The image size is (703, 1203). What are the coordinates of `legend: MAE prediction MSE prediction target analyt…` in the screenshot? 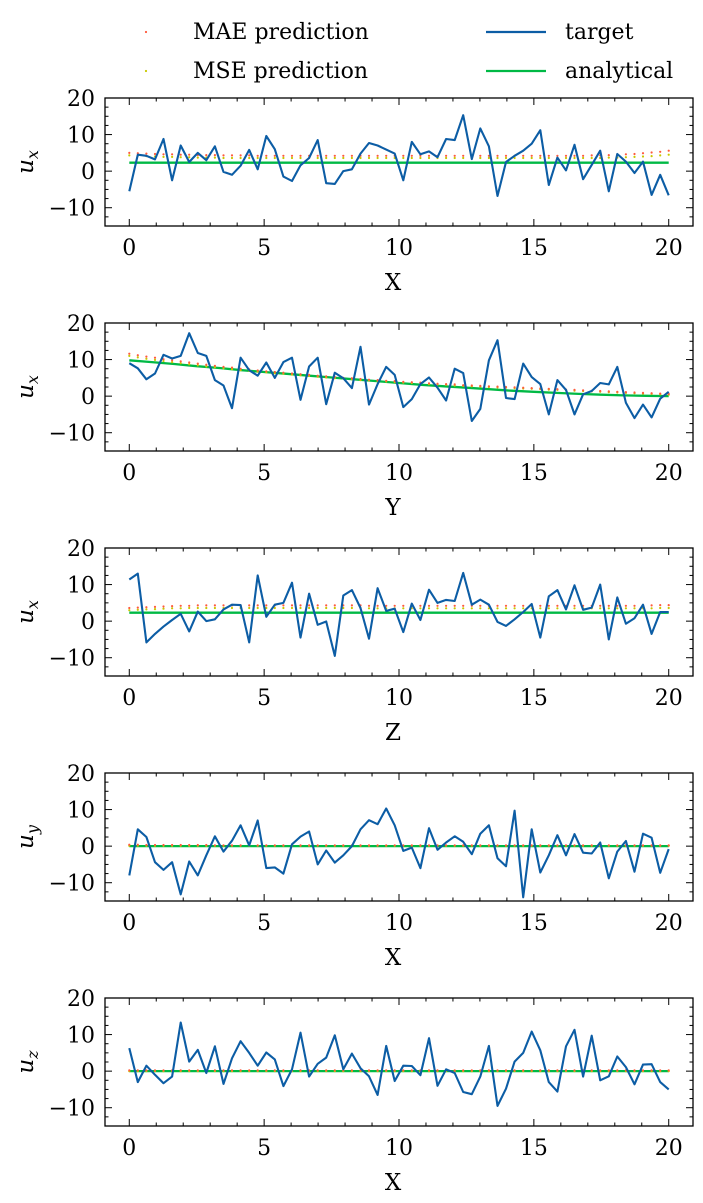 It's located at (408, 52).